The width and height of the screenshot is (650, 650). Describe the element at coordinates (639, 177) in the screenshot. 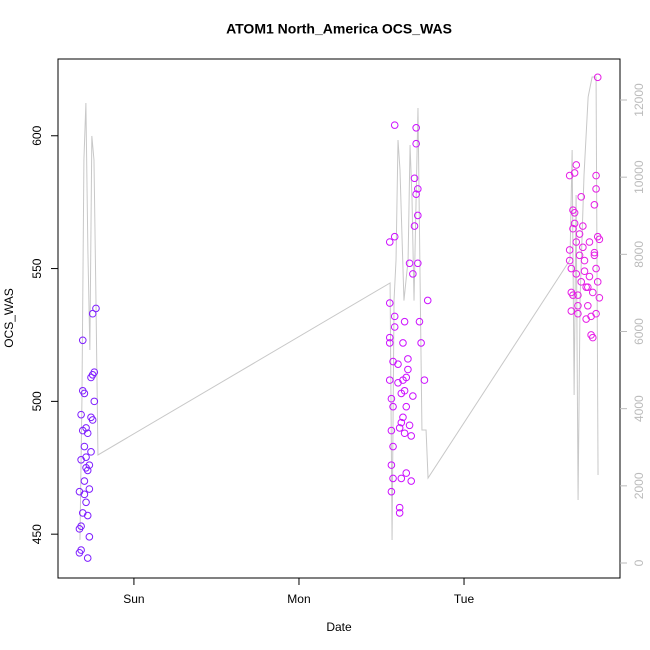

I see `y2-tick-label: 10000` at that location.